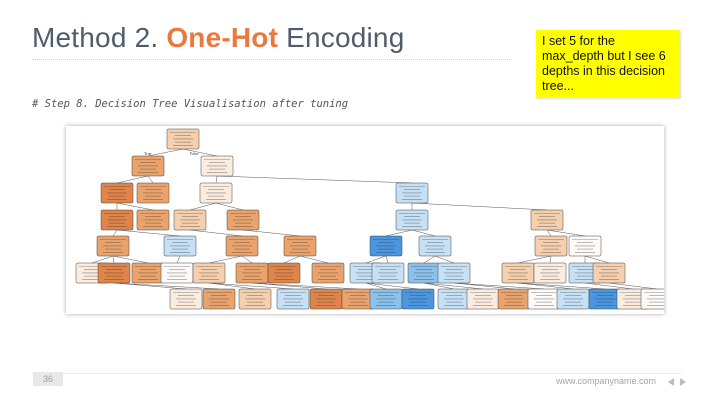 The image size is (720, 405). Describe the element at coordinates (222, 37) in the screenshot. I see `title-accent: One-Hot` at that location.